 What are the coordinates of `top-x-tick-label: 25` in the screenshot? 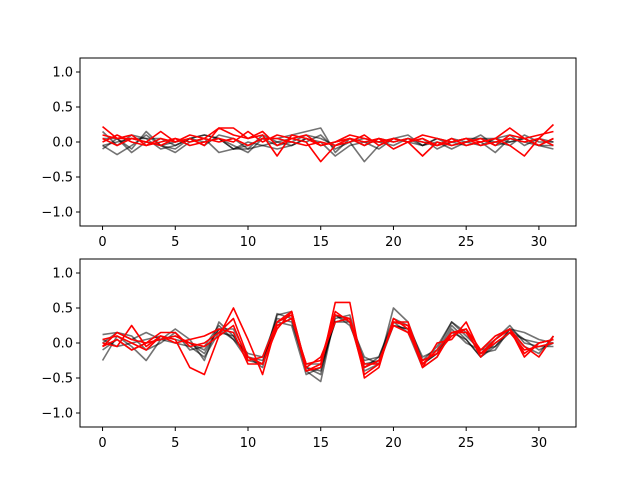 It's located at (466, 242).